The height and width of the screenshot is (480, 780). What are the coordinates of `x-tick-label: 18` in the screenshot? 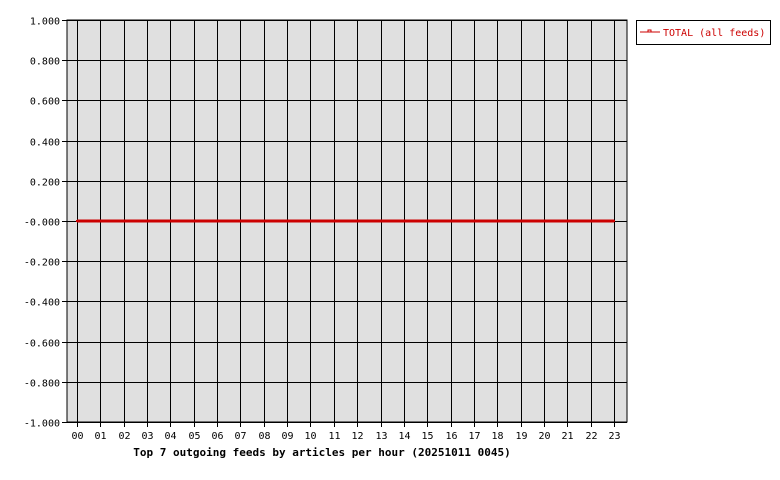 It's located at (497, 436).